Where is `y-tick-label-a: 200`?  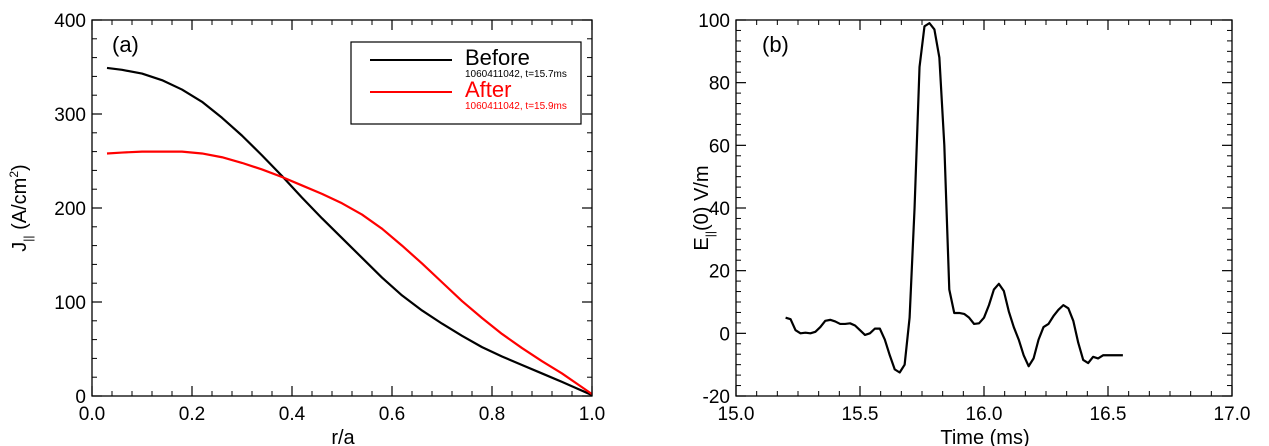 y-tick-label-a: 200 is located at coordinates (70, 209).